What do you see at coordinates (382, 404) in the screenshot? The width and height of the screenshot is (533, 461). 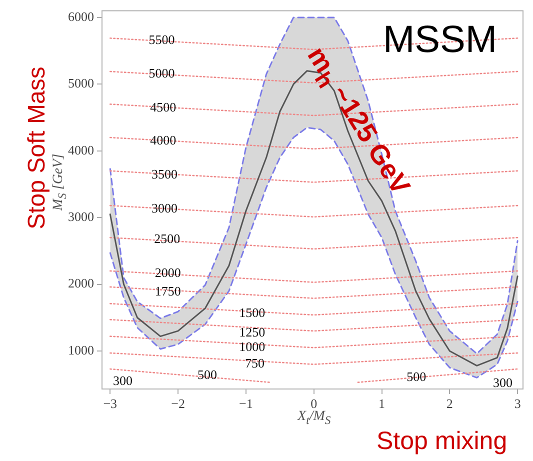 I see `x-tick-label: 1` at bounding box center [382, 404].